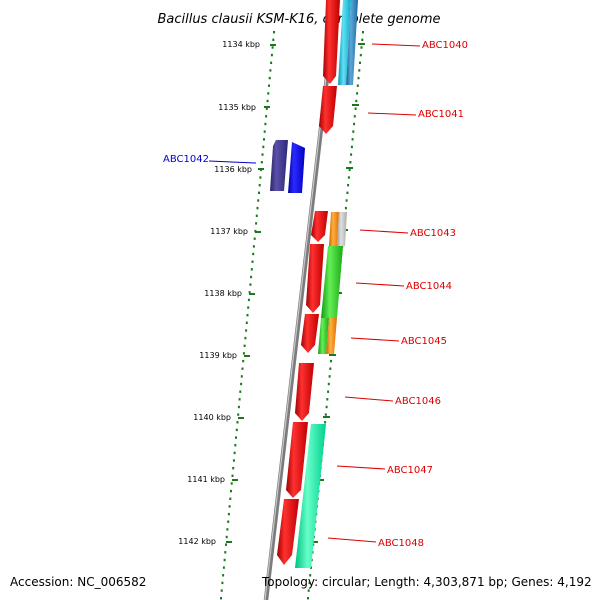 The image size is (600, 600). I want to click on accession-text: Accession: NC_006582, so click(78, 582).